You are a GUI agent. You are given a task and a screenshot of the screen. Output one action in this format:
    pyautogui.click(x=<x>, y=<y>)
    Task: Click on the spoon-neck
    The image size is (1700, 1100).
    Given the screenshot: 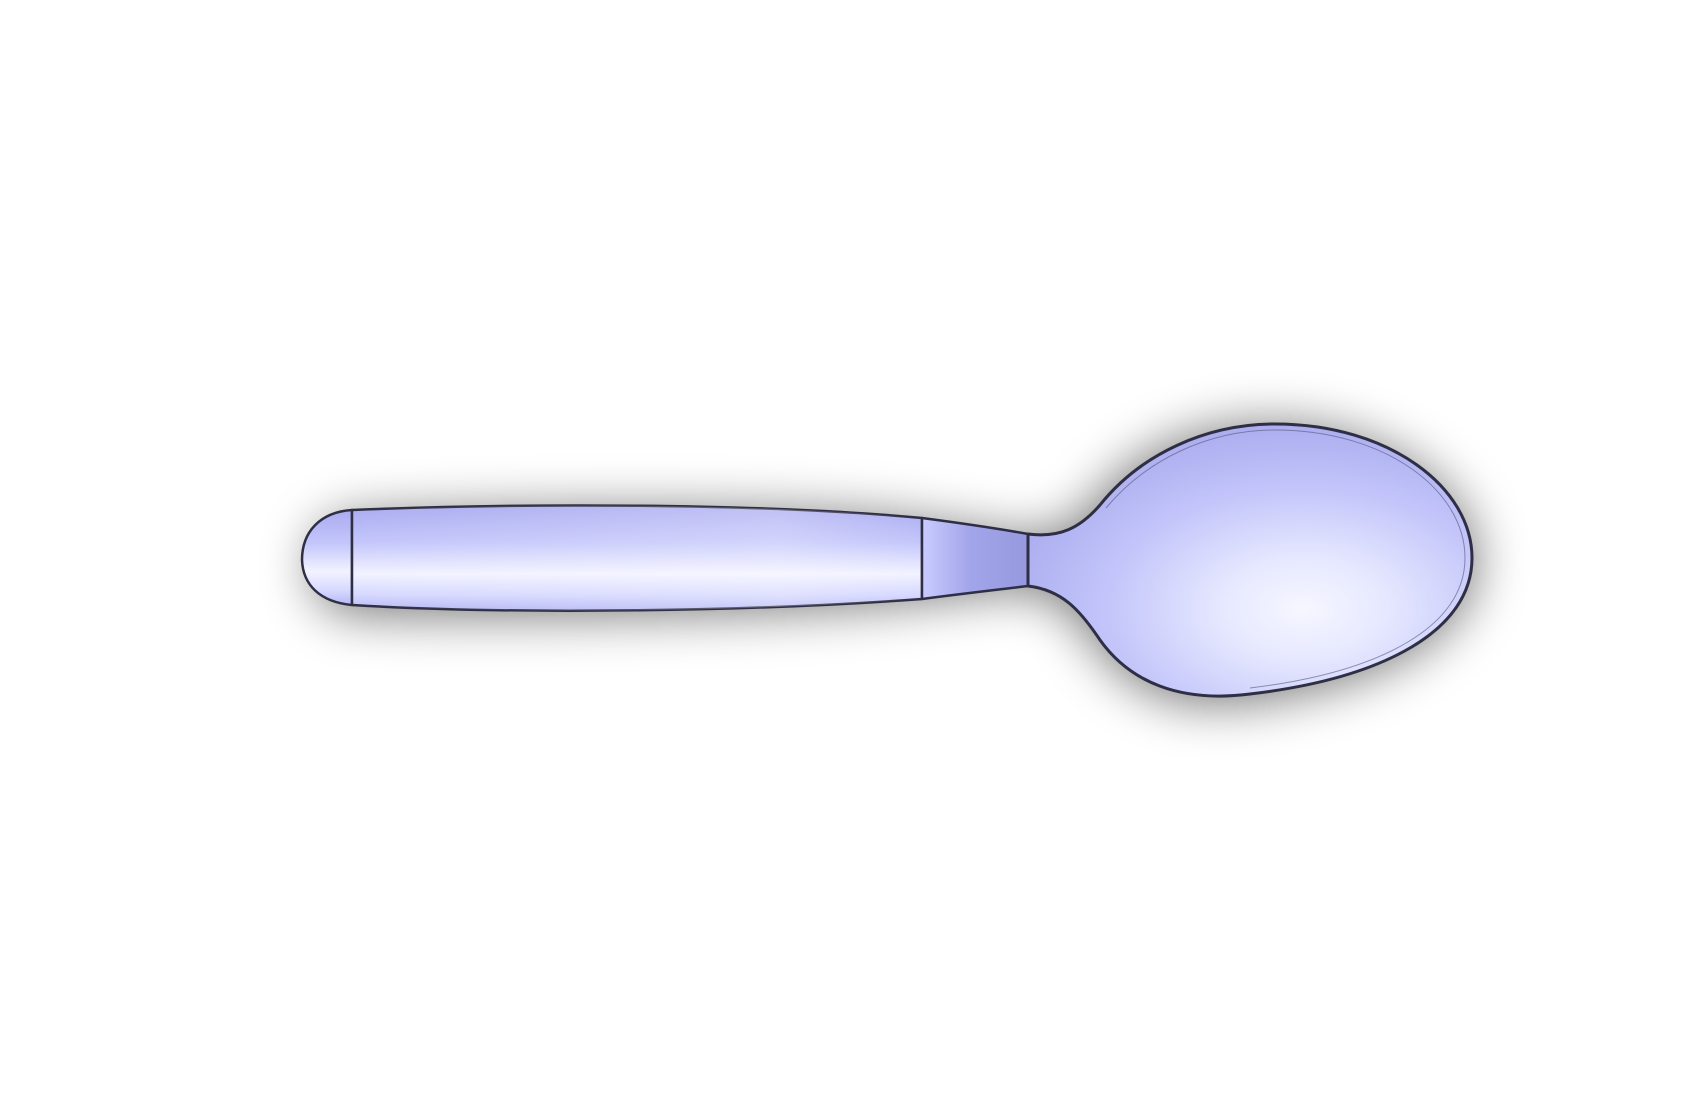 What is the action you would take?
    pyautogui.click(x=975, y=558)
    